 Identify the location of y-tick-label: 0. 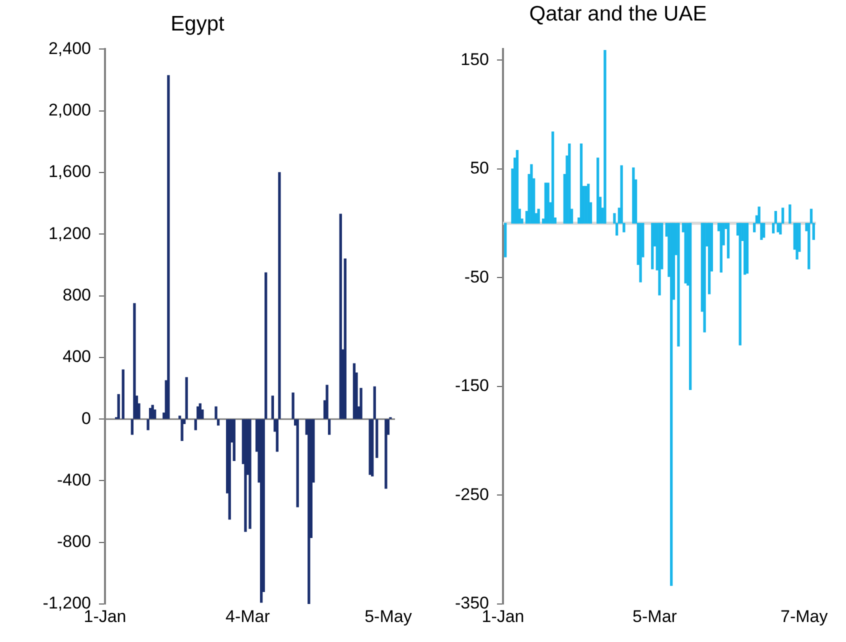
(86, 418).